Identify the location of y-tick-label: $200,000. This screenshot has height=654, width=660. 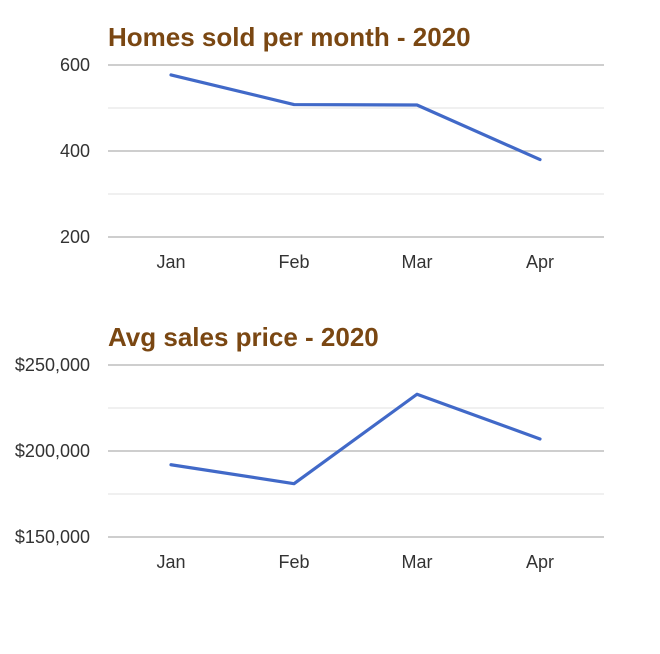
(52, 451).